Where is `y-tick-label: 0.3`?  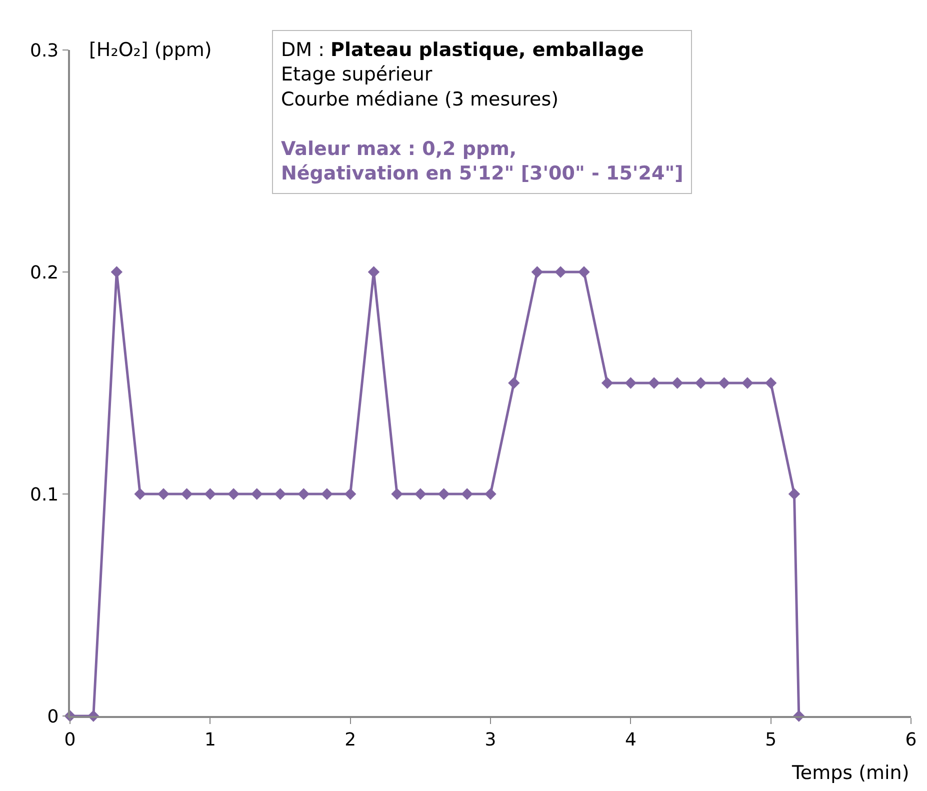 y-tick-label: 0.3 is located at coordinates (44, 51).